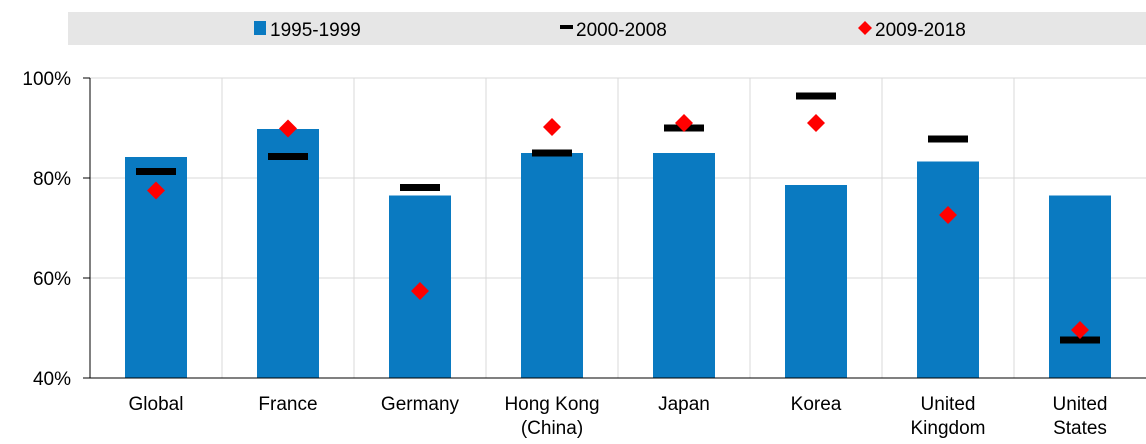 The height and width of the screenshot is (444, 1146). Describe the element at coordinates (920, 30) in the screenshot. I see `legend-label: 2009-2018` at that location.